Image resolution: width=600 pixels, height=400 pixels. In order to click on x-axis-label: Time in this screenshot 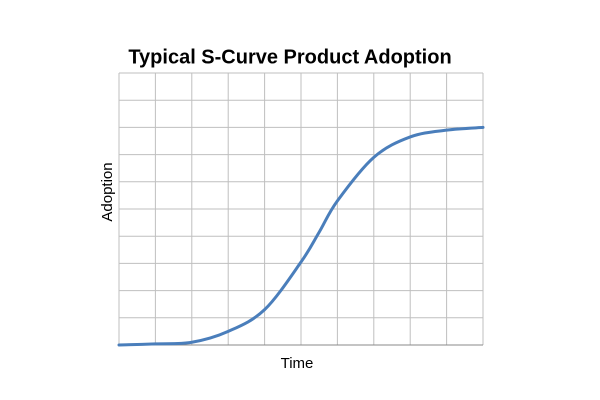, I will do `click(297, 363)`.